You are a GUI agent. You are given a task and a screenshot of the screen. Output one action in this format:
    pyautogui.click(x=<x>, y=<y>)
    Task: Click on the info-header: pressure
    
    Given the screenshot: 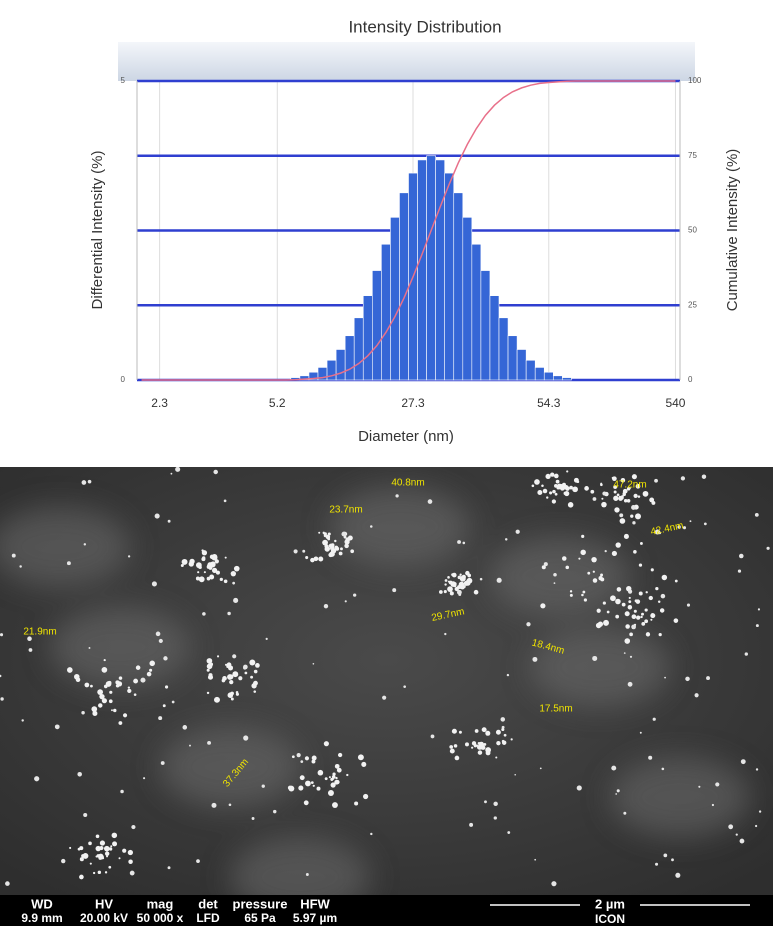 What is the action you would take?
    pyautogui.click(x=260, y=903)
    